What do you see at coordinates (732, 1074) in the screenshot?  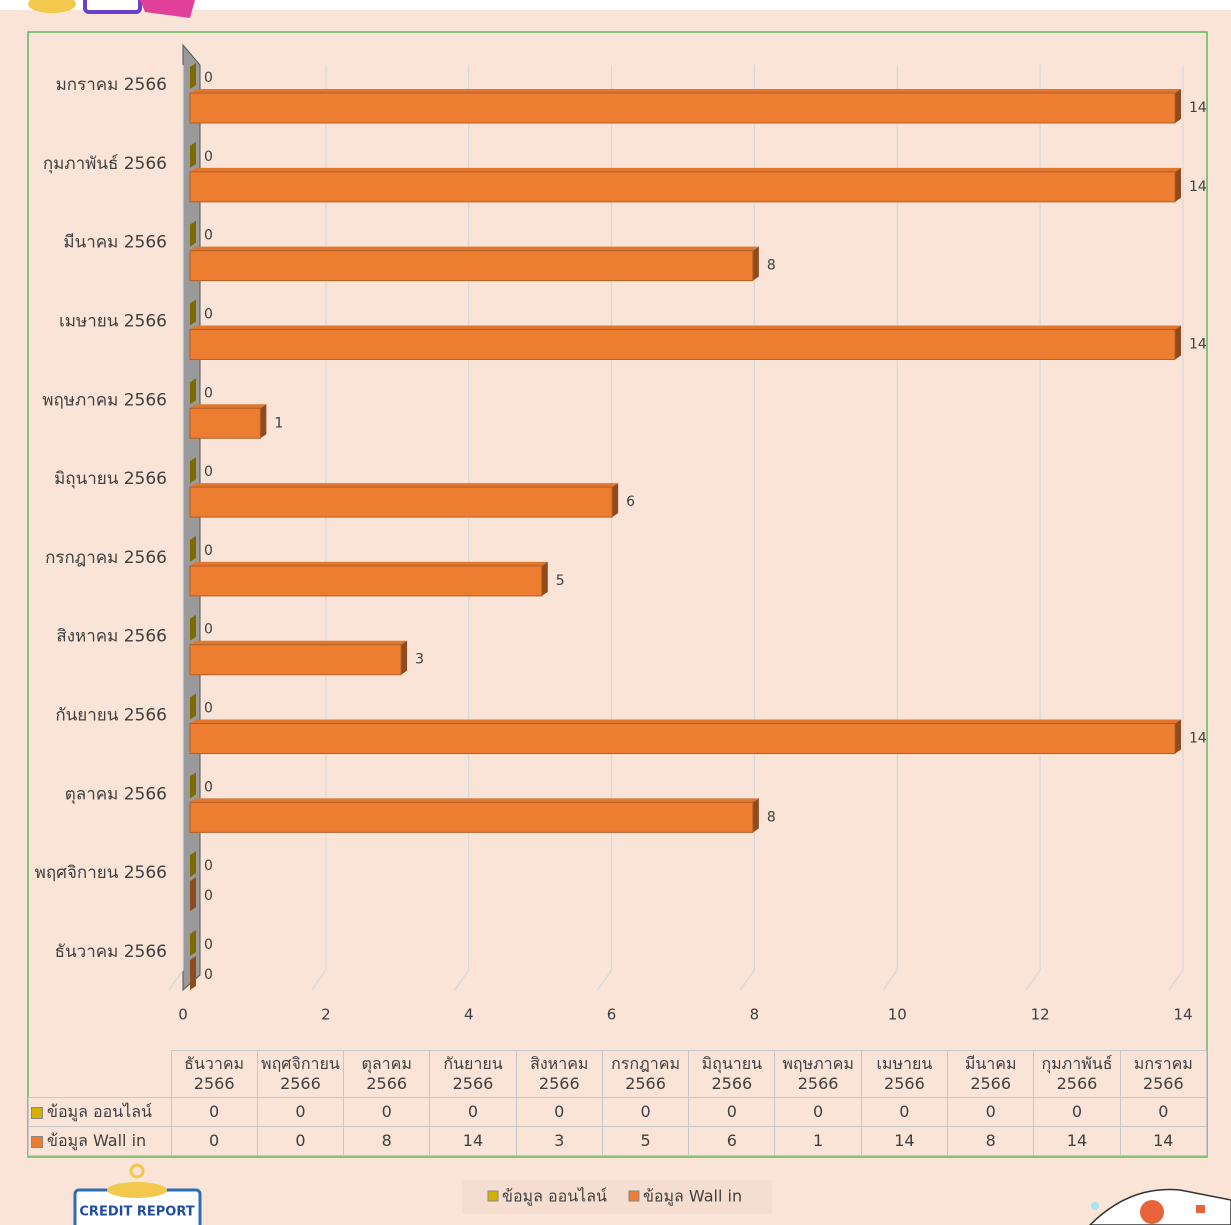 I see `table-category: มิถุนายน 2566` at bounding box center [732, 1074].